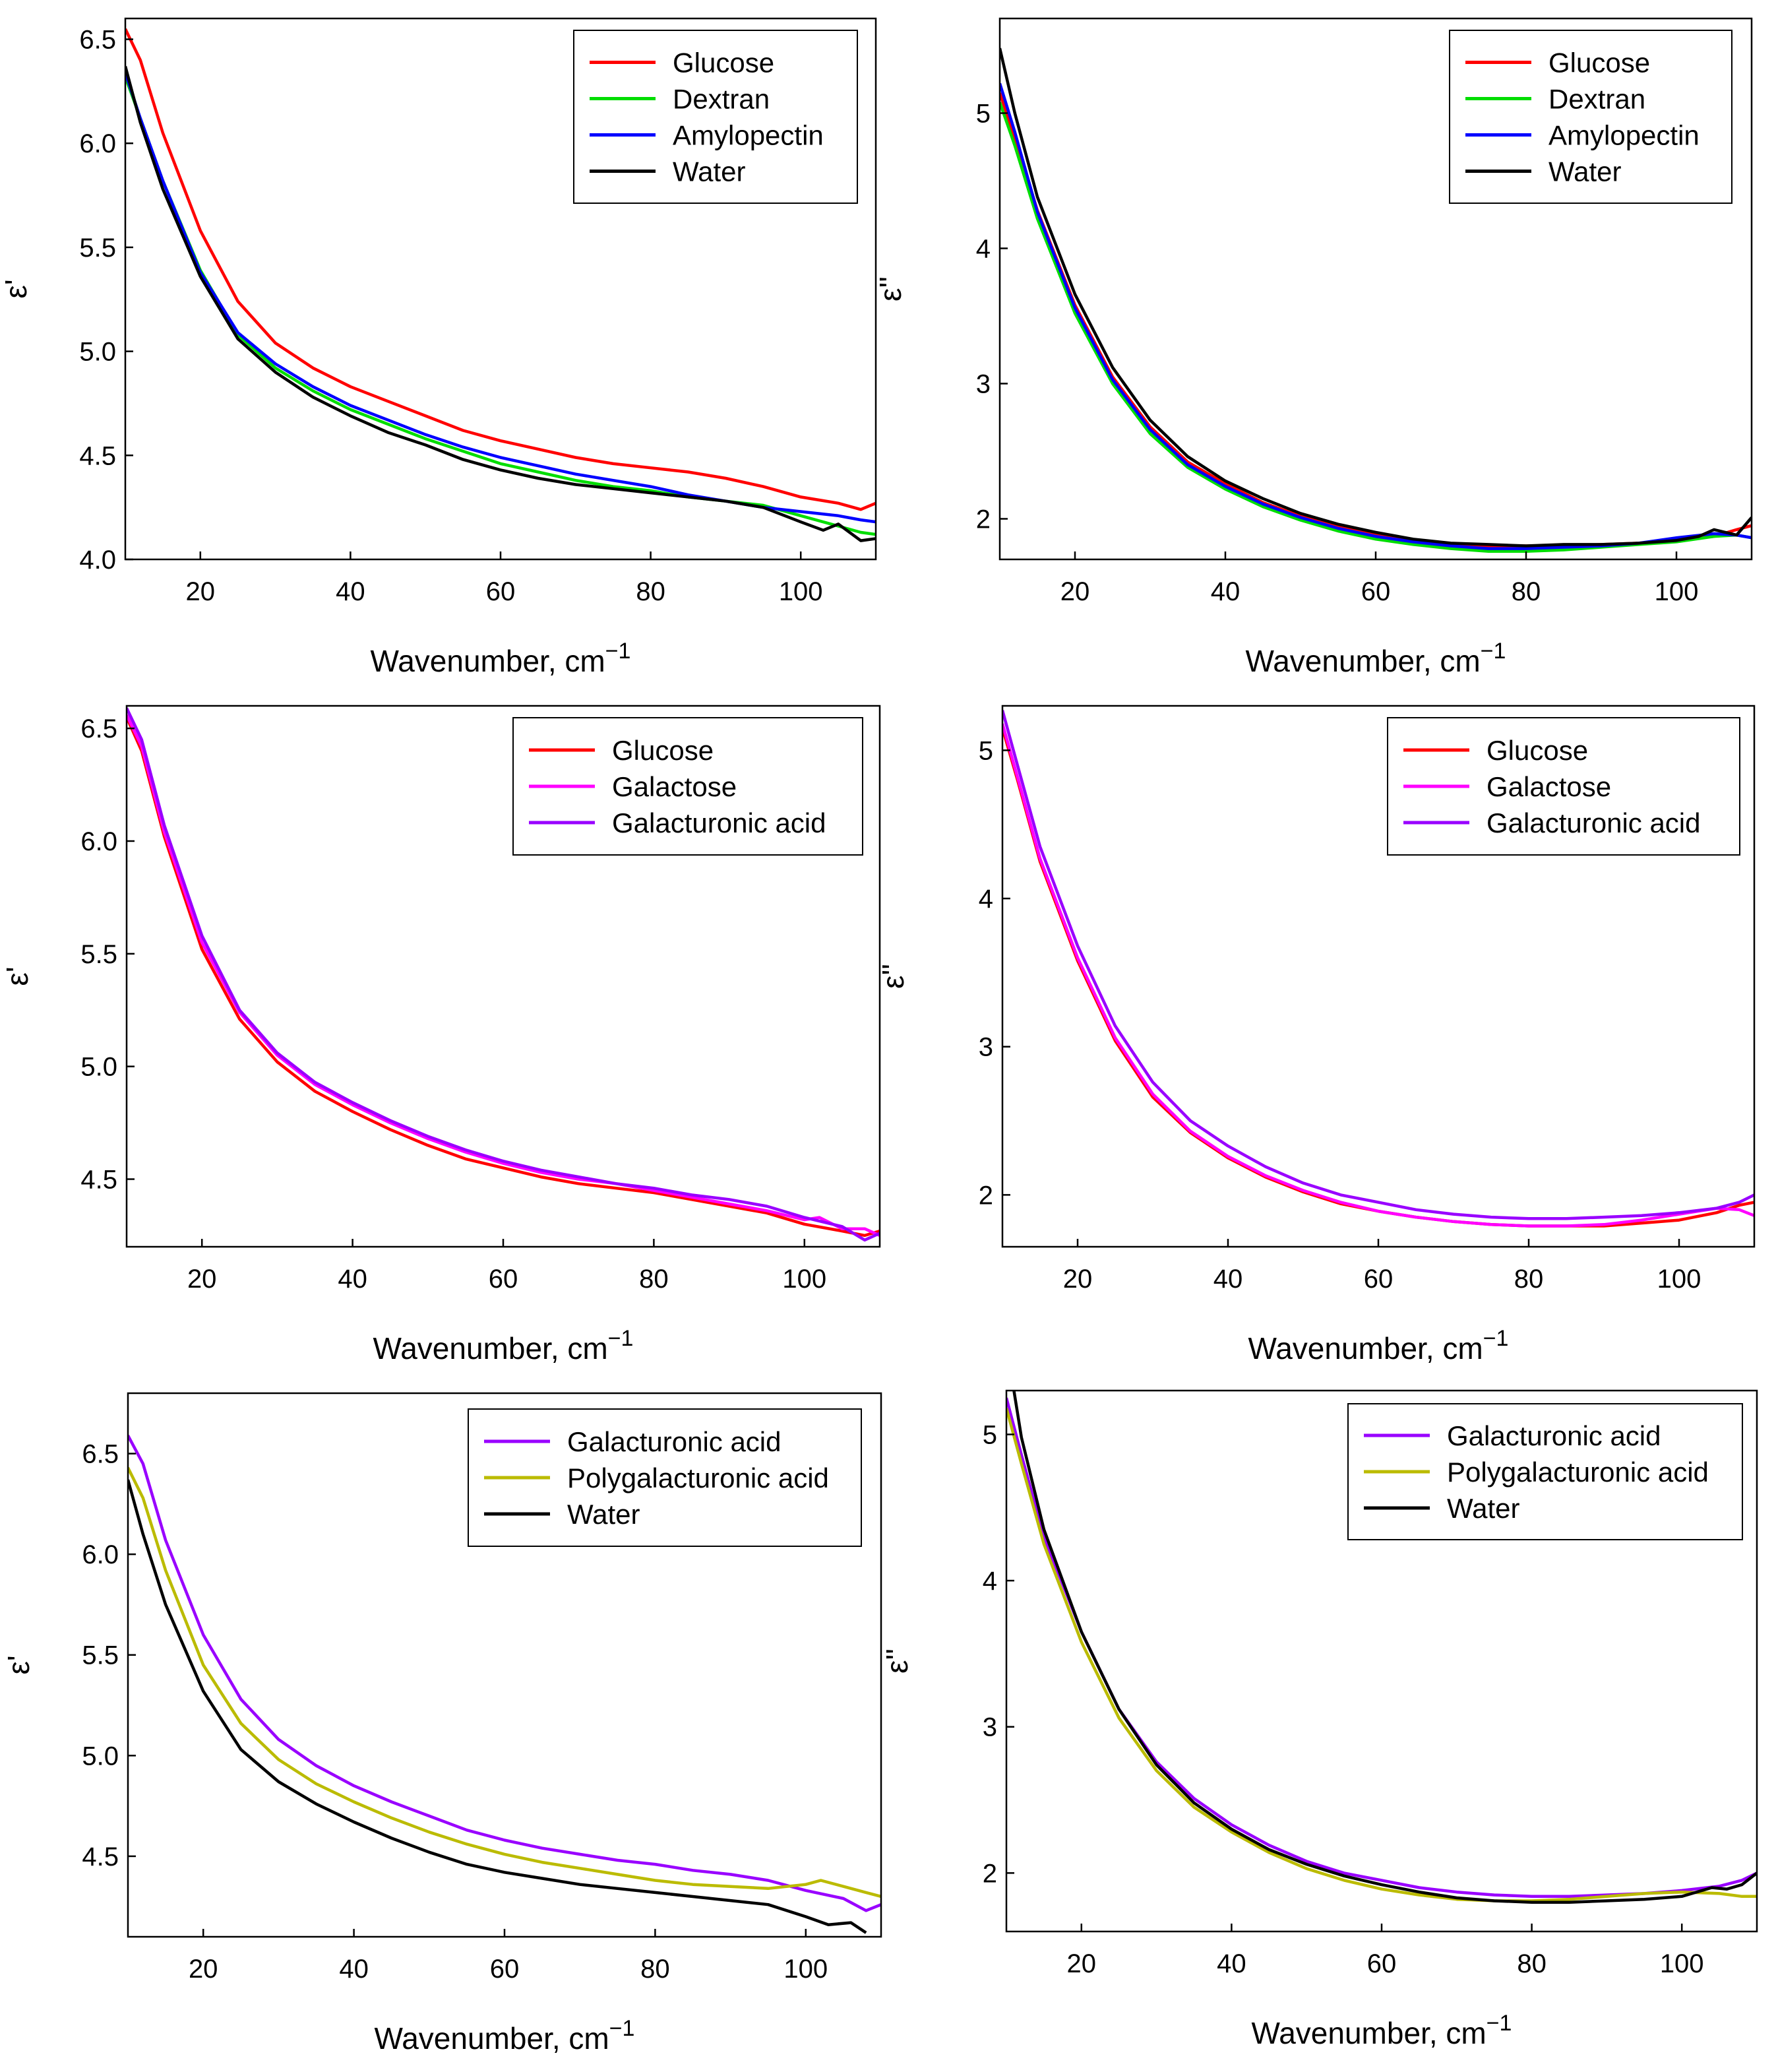 The width and height of the screenshot is (1778, 2072). What do you see at coordinates (1378, 975) in the screenshot?
I see `series-line-galactose` at bounding box center [1378, 975].